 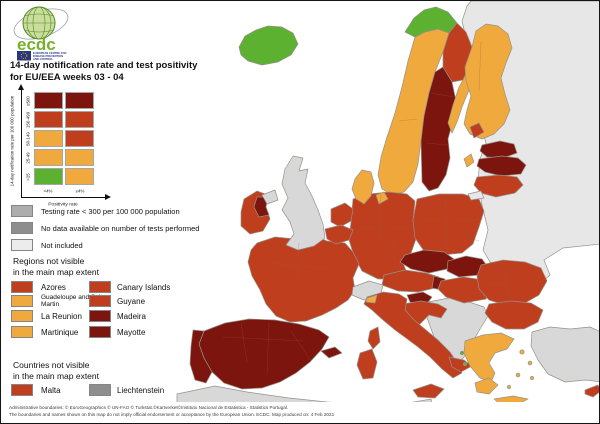 I want to click on map-portugal, so click(x=201, y=356).